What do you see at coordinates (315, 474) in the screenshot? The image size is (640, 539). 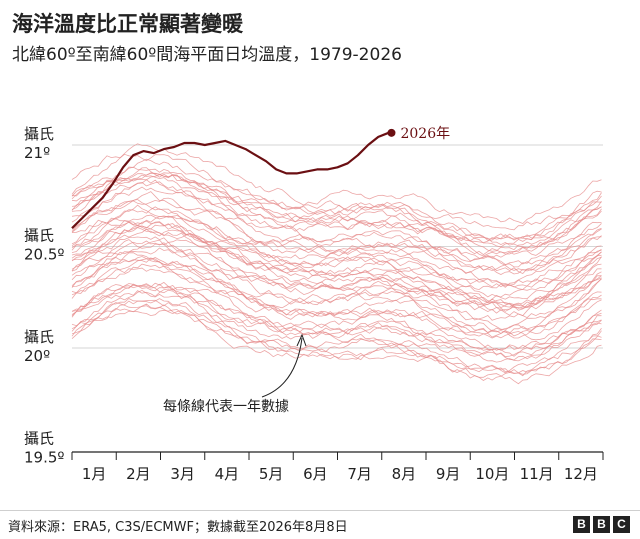 I see `x-tick-label: 6月` at bounding box center [315, 474].